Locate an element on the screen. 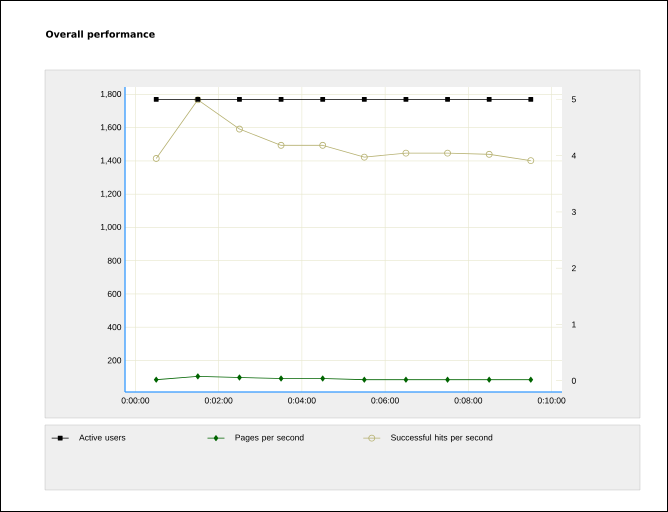  y-tick-label: 200 is located at coordinates (115, 360).